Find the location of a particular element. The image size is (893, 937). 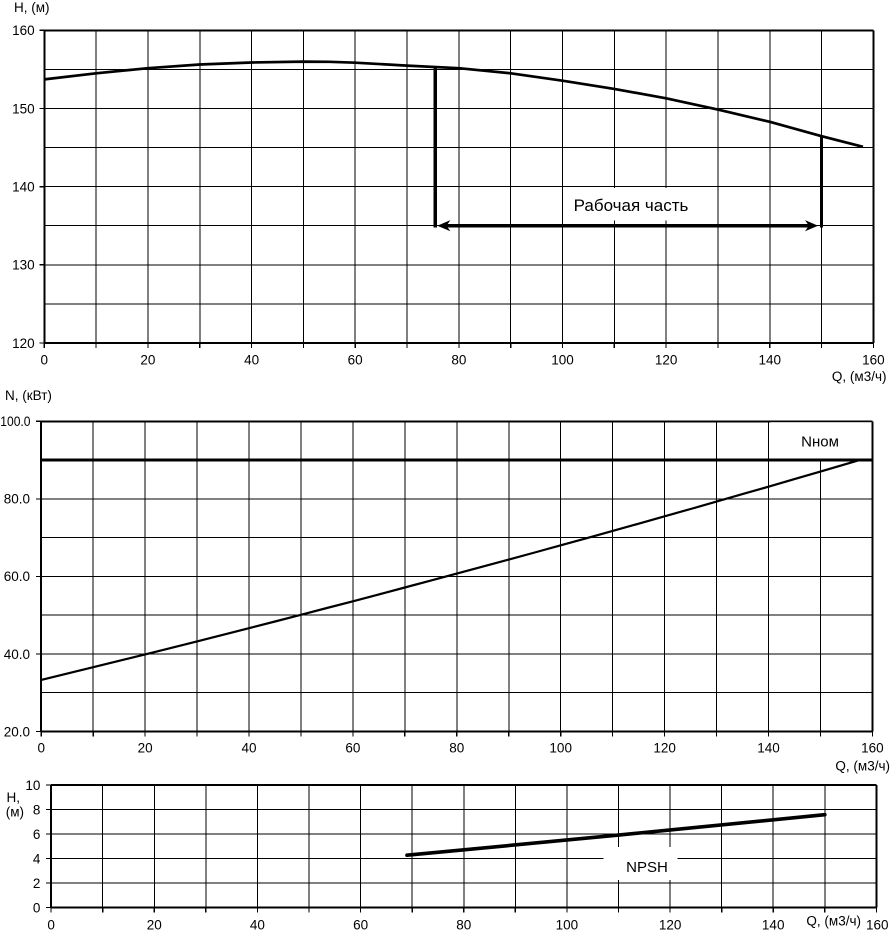

svg-text: 4 is located at coordinates (37, 858).